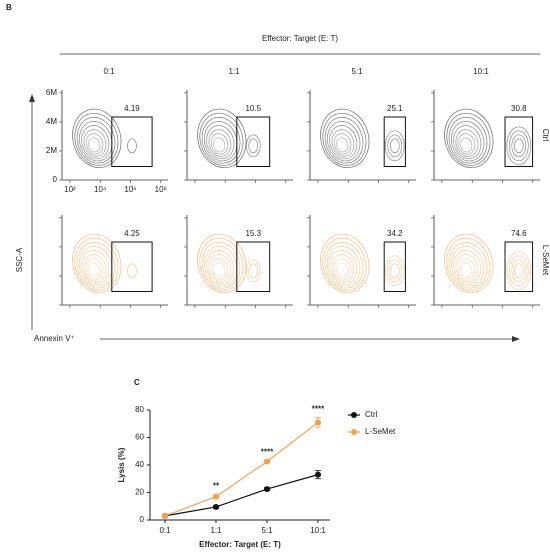  Describe the element at coordinates (240, 544) in the screenshot. I see `x-axis-label: Effector: Target (E: T)` at that location.